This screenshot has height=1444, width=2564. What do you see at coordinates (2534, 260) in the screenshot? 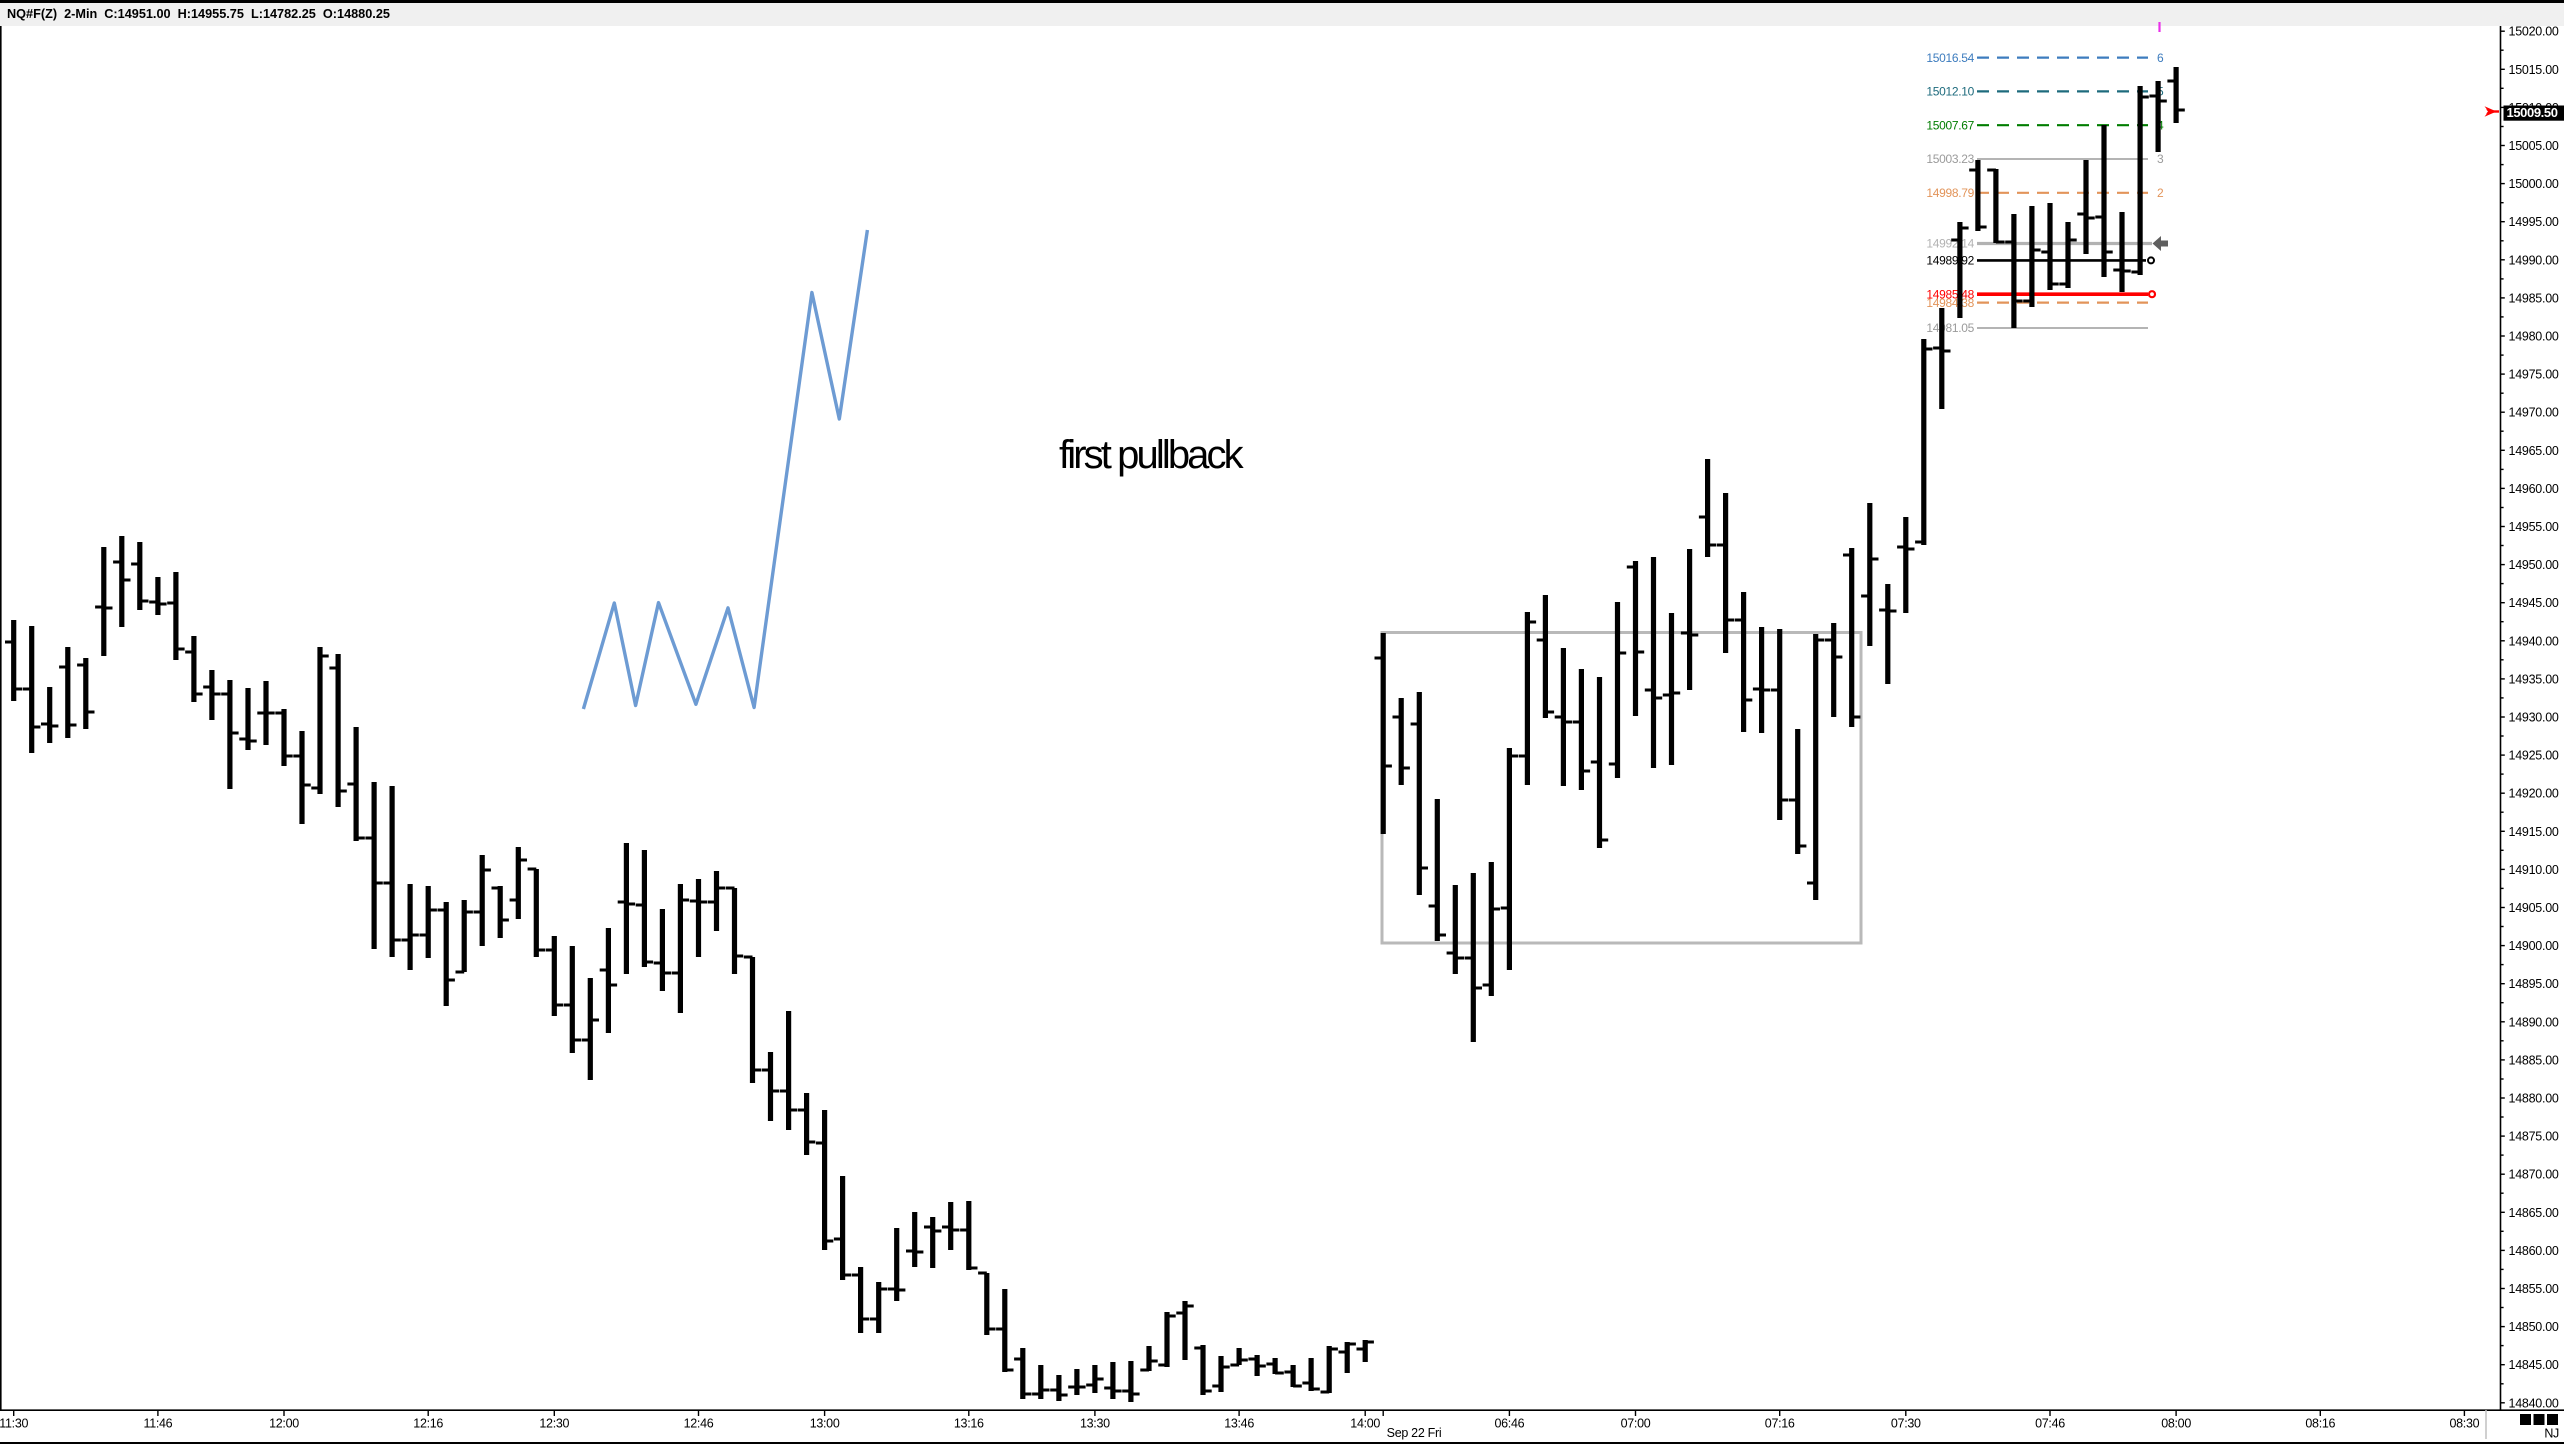
I see `svg-text: 14990.00` at bounding box center [2534, 260].